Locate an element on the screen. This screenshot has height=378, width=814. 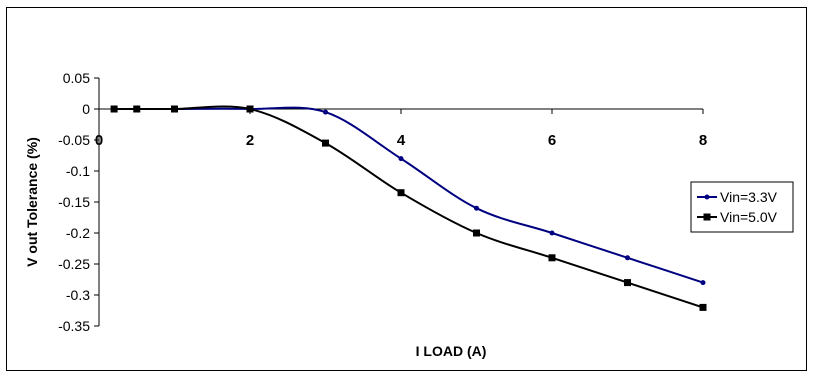
legend-label: Vin=5.0V is located at coordinates (749, 217).